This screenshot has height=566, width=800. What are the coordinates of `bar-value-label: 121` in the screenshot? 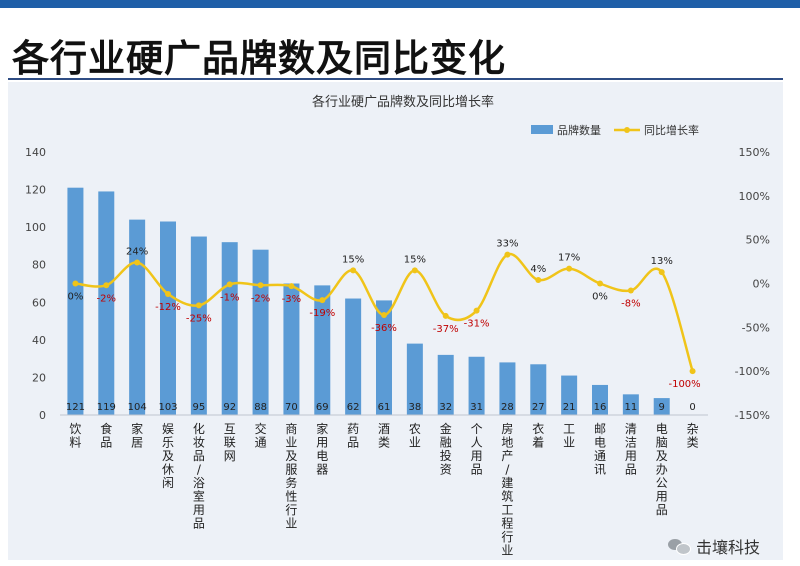 It's located at (75, 407).